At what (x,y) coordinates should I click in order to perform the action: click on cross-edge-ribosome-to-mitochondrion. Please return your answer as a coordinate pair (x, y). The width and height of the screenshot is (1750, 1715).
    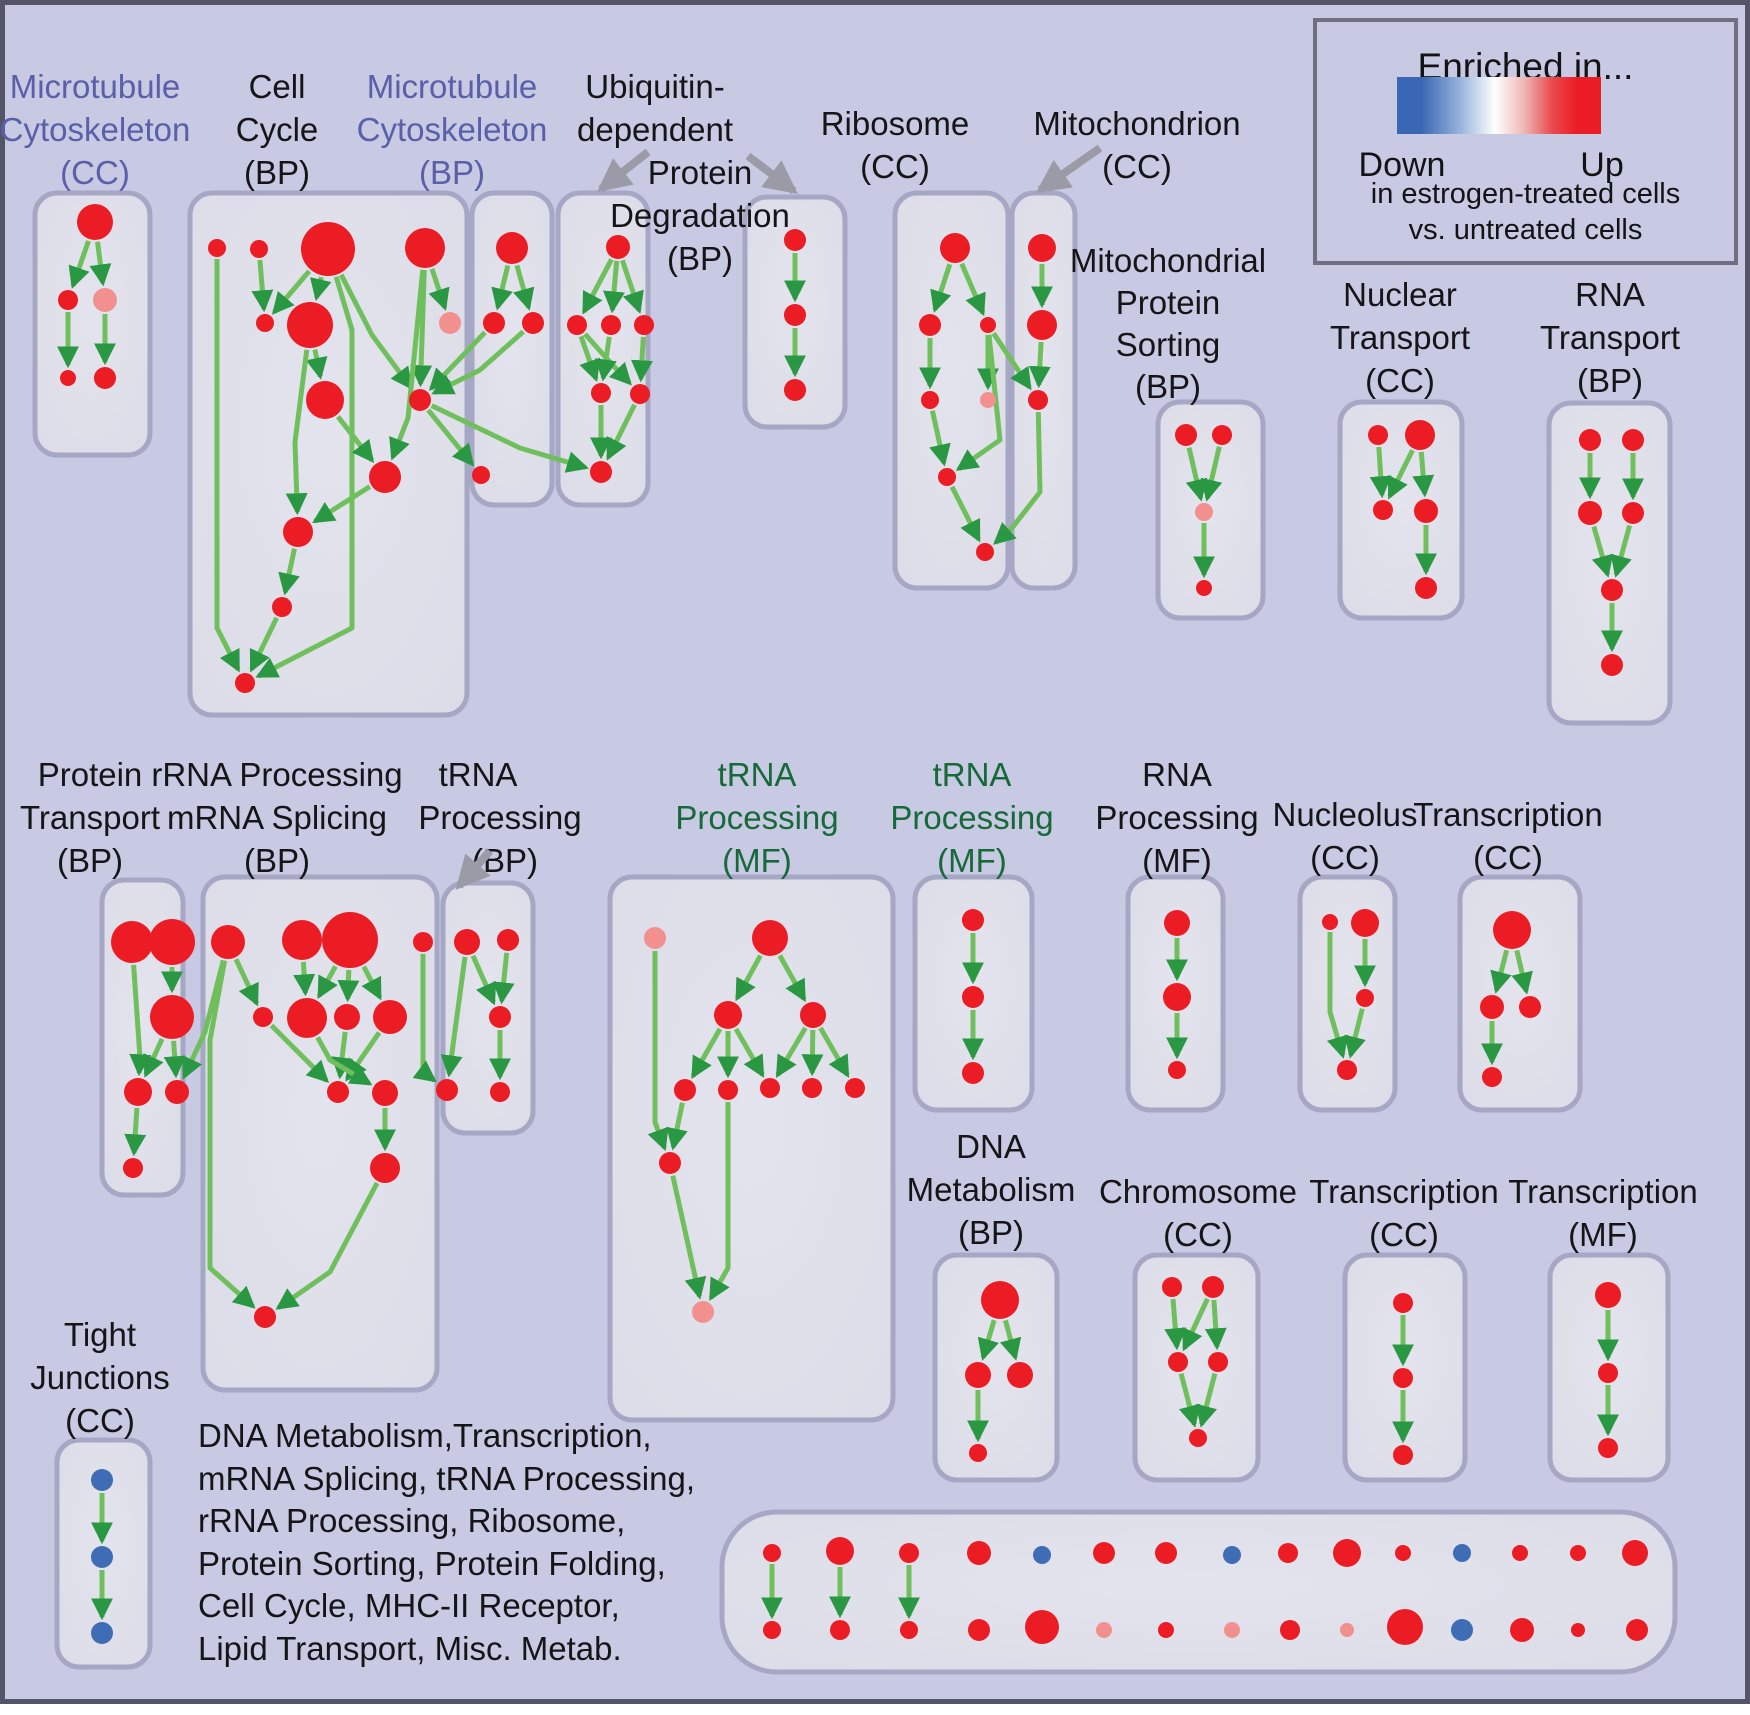
    Looking at the image, I should click on (1011, 361).